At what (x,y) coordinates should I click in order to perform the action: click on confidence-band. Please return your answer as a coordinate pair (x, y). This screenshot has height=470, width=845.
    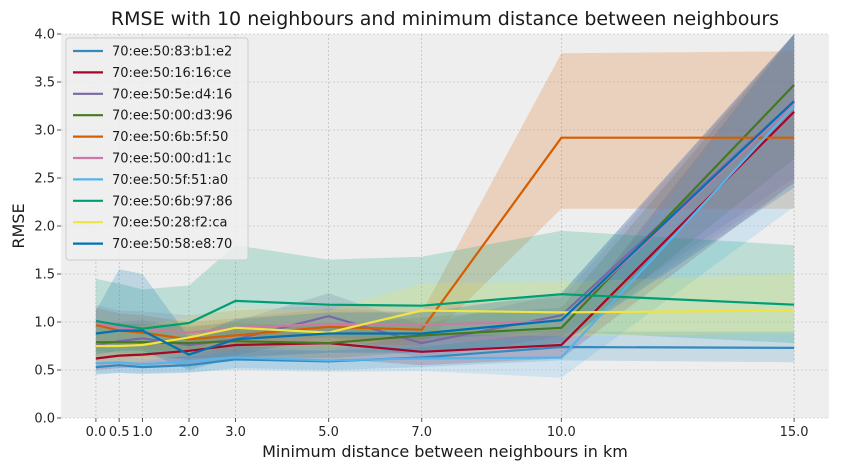
    Looking at the image, I should click on (445, 353).